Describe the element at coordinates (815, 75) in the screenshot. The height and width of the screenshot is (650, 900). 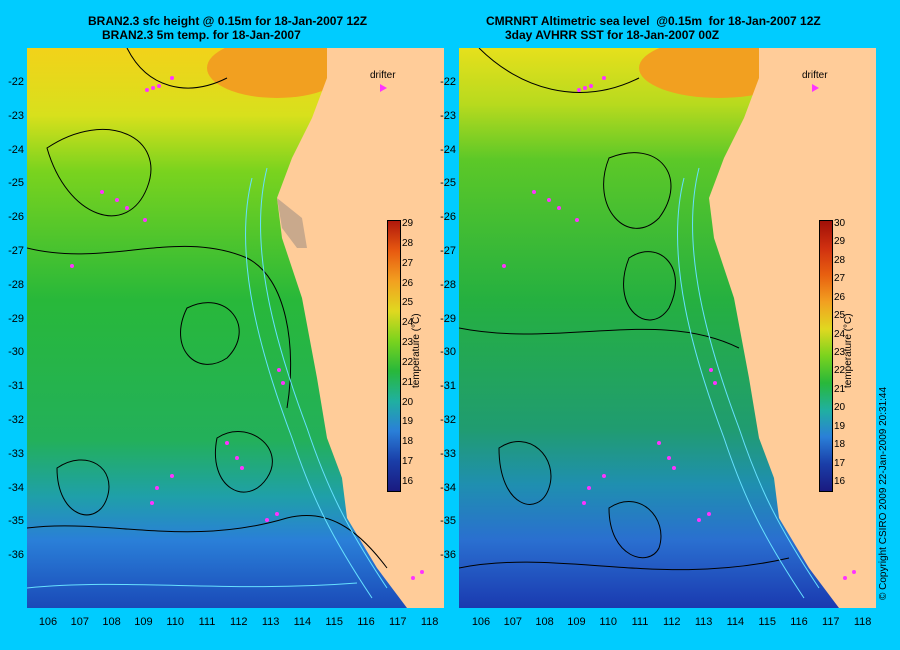
I see `right-drifter-label: drifter` at that location.